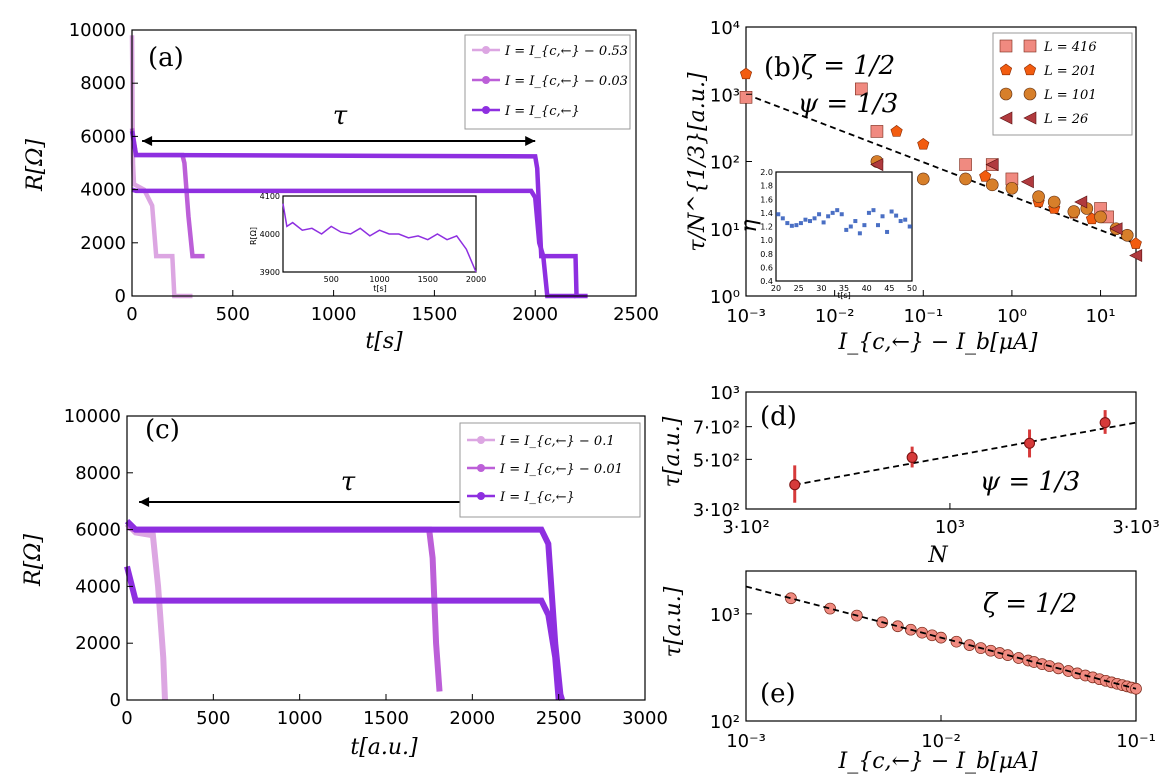 This screenshot has width=1163, height=777. I want to click on a-ytick-label: 6000, so click(103, 136).